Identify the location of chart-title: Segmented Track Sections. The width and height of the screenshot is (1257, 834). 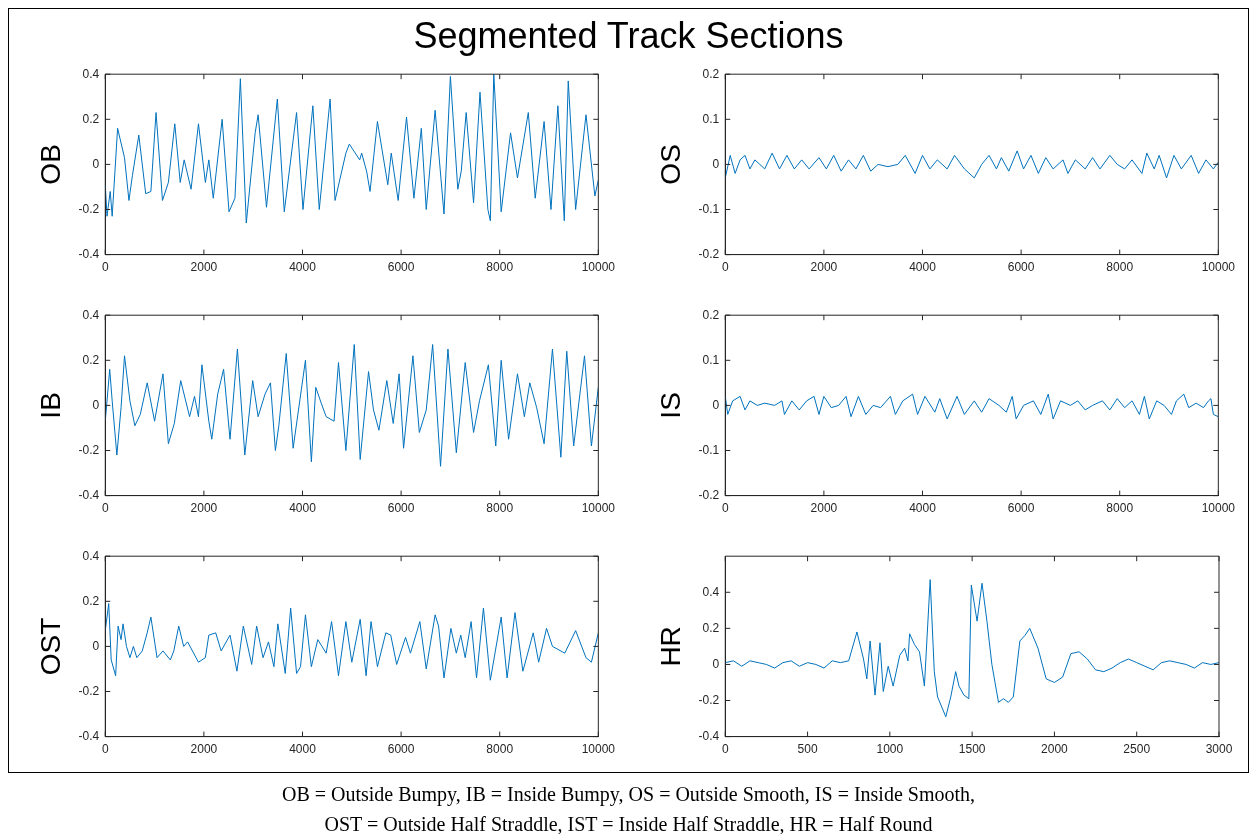
(628, 36).